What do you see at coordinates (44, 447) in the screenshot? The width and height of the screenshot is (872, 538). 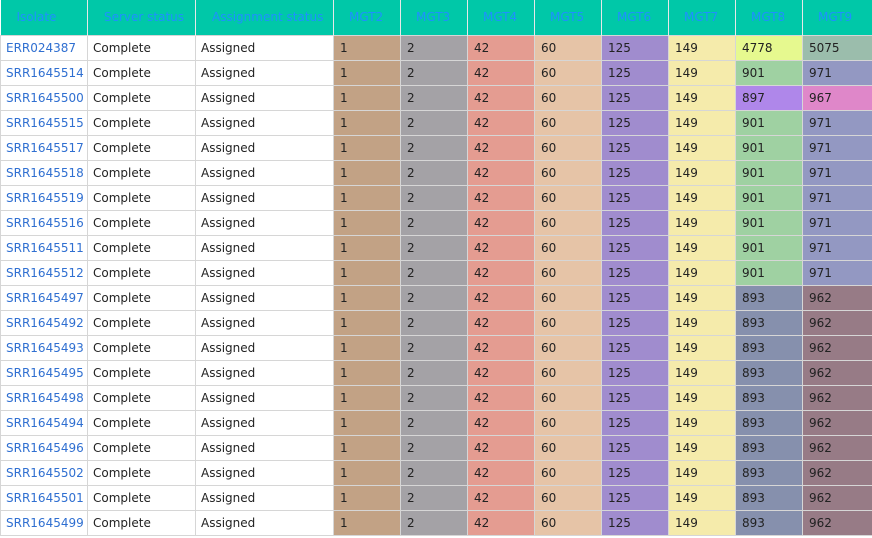 I see `isolate-link: SRR1645496` at bounding box center [44, 447].